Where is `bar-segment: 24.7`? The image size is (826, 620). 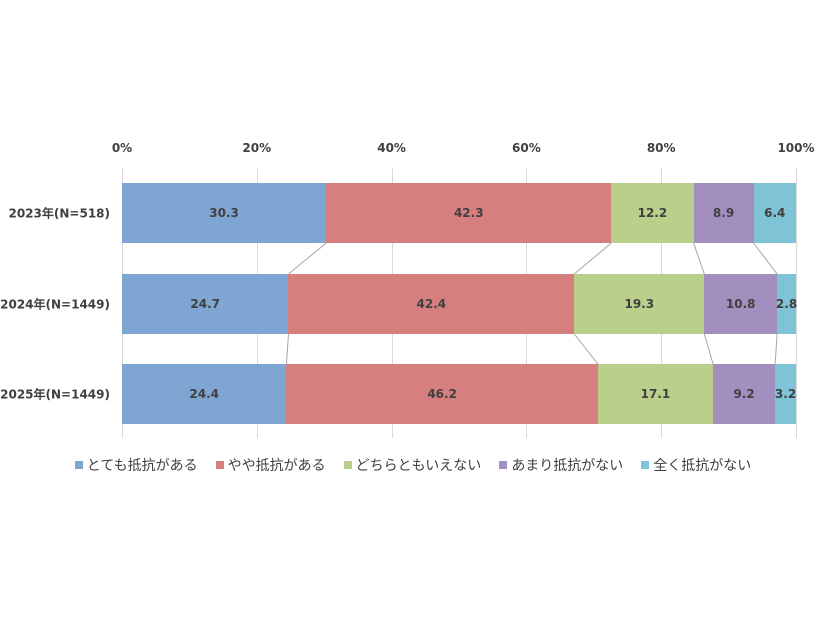
bar-segment: 24.7 is located at coordinates (205, 304).